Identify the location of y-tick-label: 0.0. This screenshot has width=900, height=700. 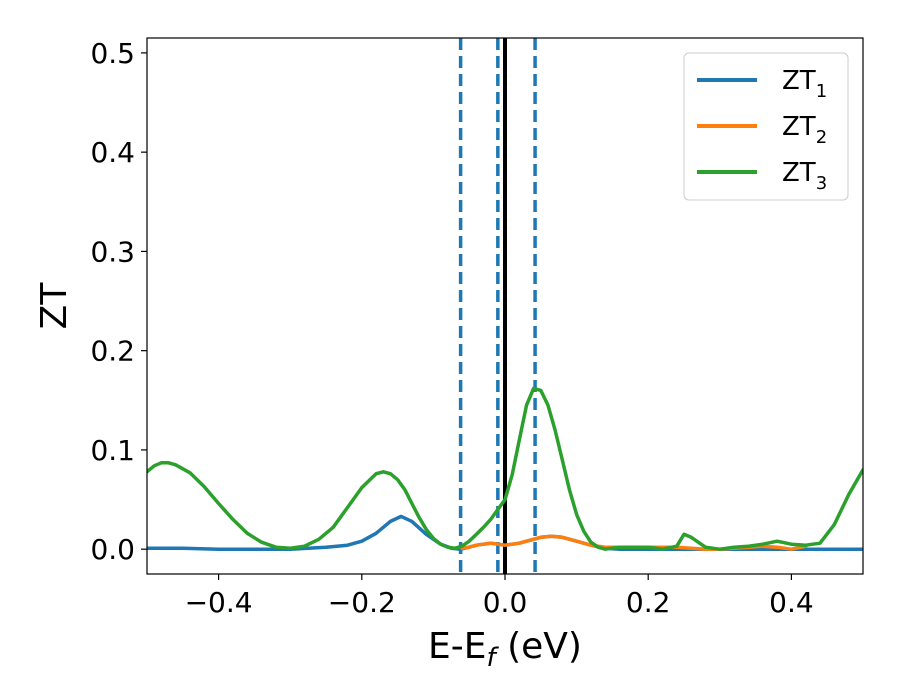
(112, 549).